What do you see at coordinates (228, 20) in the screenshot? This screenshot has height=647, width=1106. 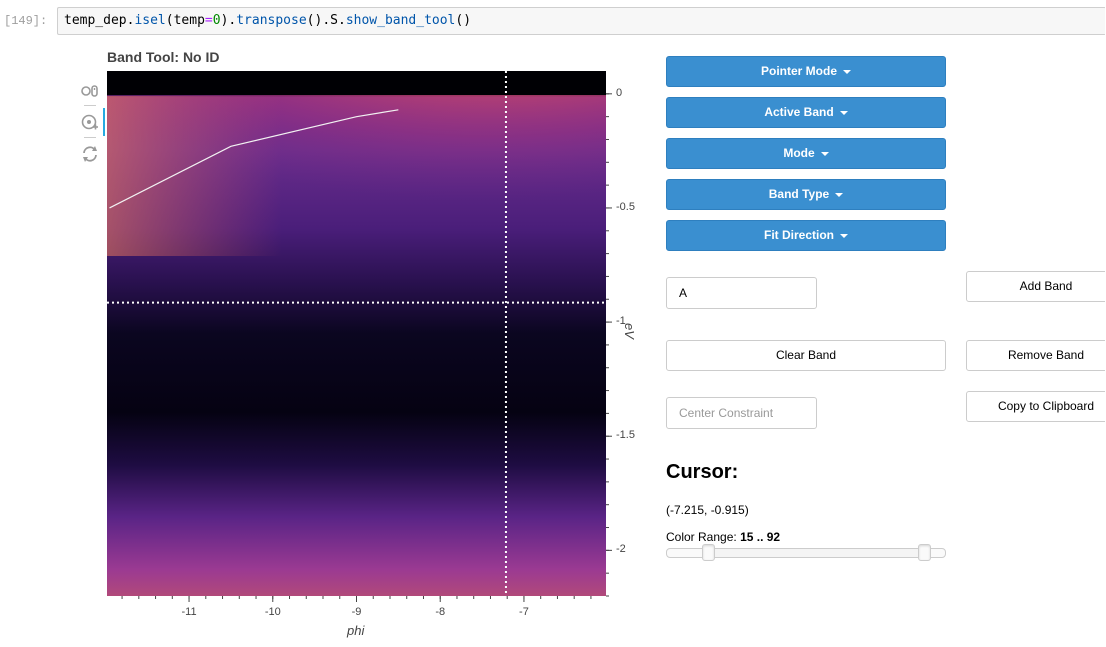 I see `code-token: ).` at bounding box center [228, 20].